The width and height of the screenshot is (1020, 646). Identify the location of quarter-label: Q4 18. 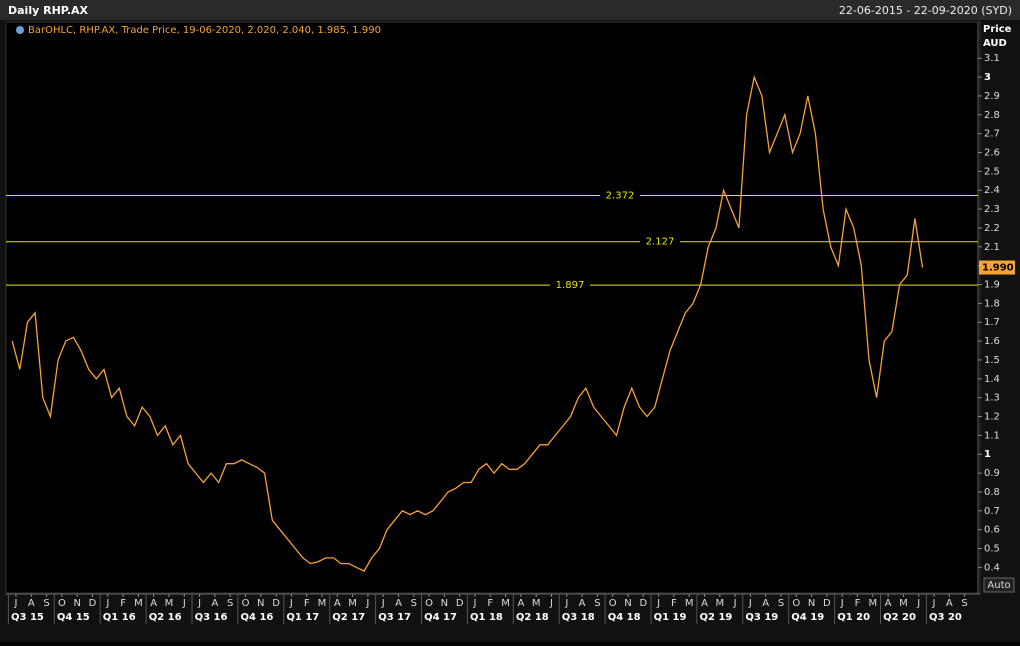
(624, 617).